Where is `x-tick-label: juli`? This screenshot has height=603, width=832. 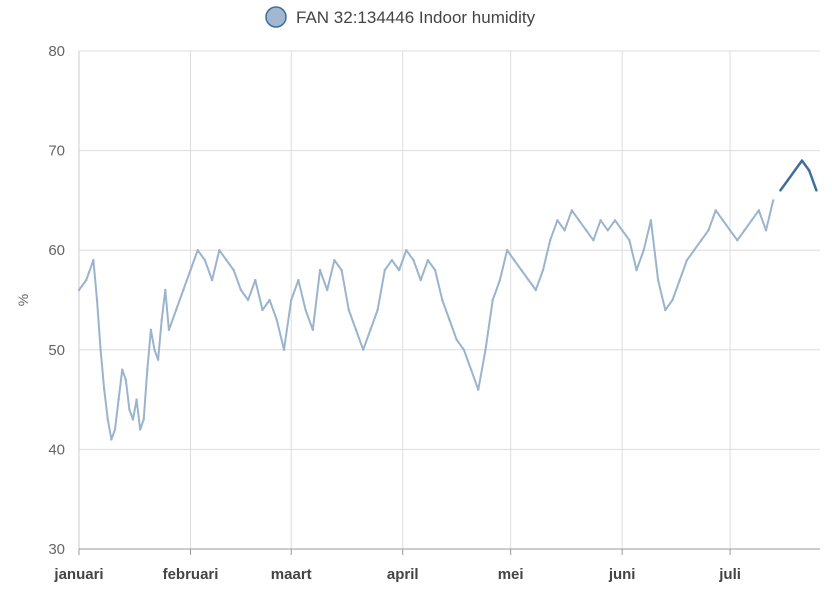 x-tick-label: juli is located at coordinates (729, 574).